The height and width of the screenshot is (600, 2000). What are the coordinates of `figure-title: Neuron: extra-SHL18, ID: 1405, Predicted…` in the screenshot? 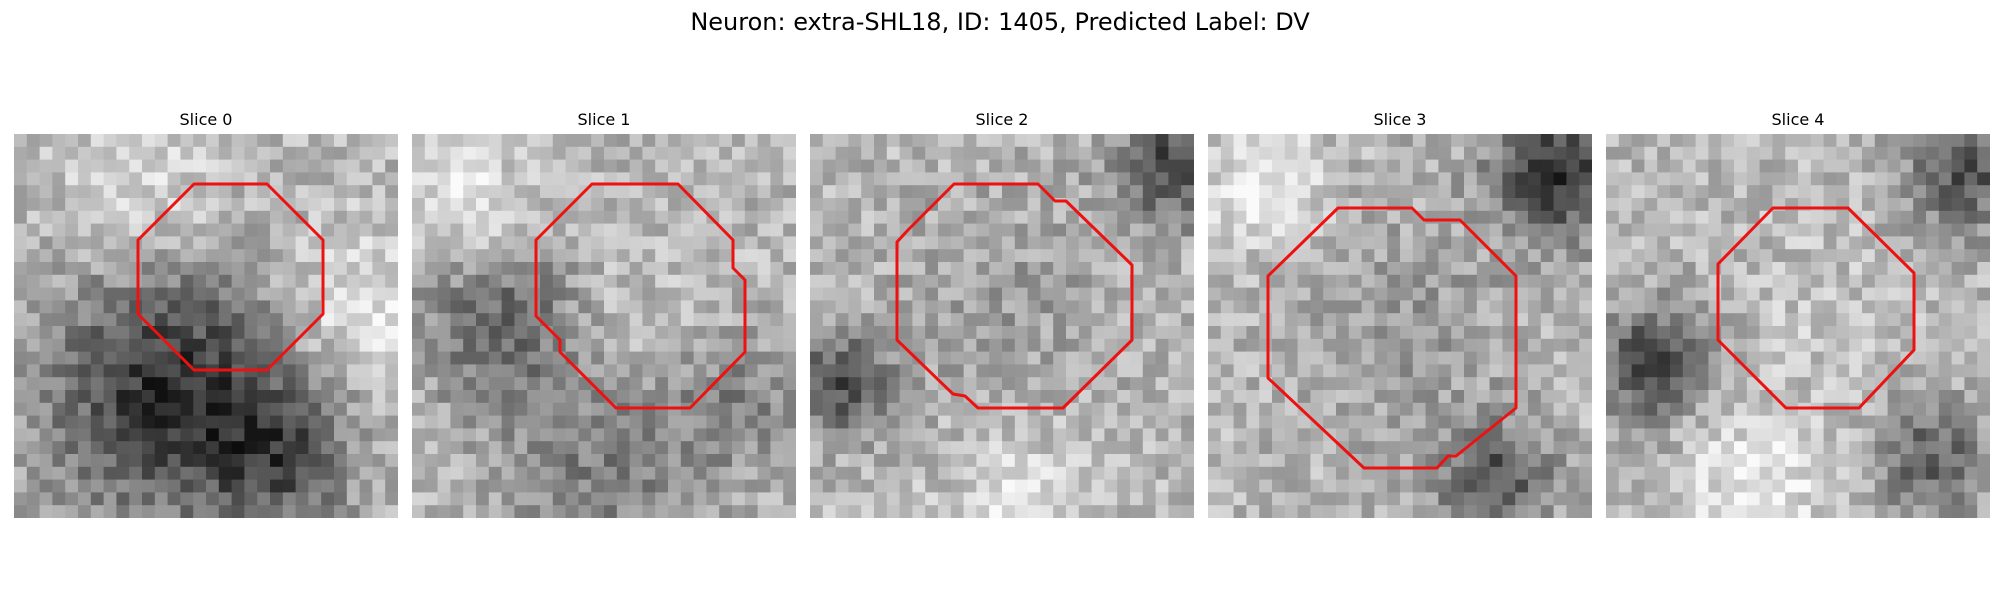 It's located at (1000, 22).